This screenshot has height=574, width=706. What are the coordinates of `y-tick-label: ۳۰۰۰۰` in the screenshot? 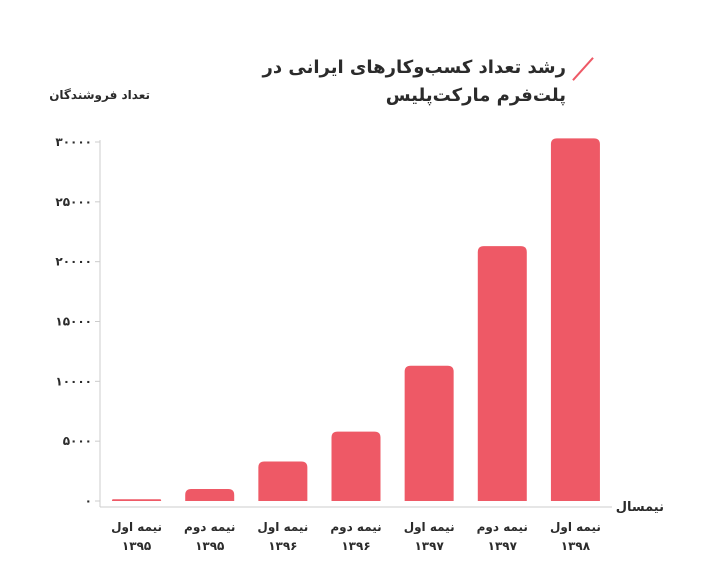 It's located at (73, 142).